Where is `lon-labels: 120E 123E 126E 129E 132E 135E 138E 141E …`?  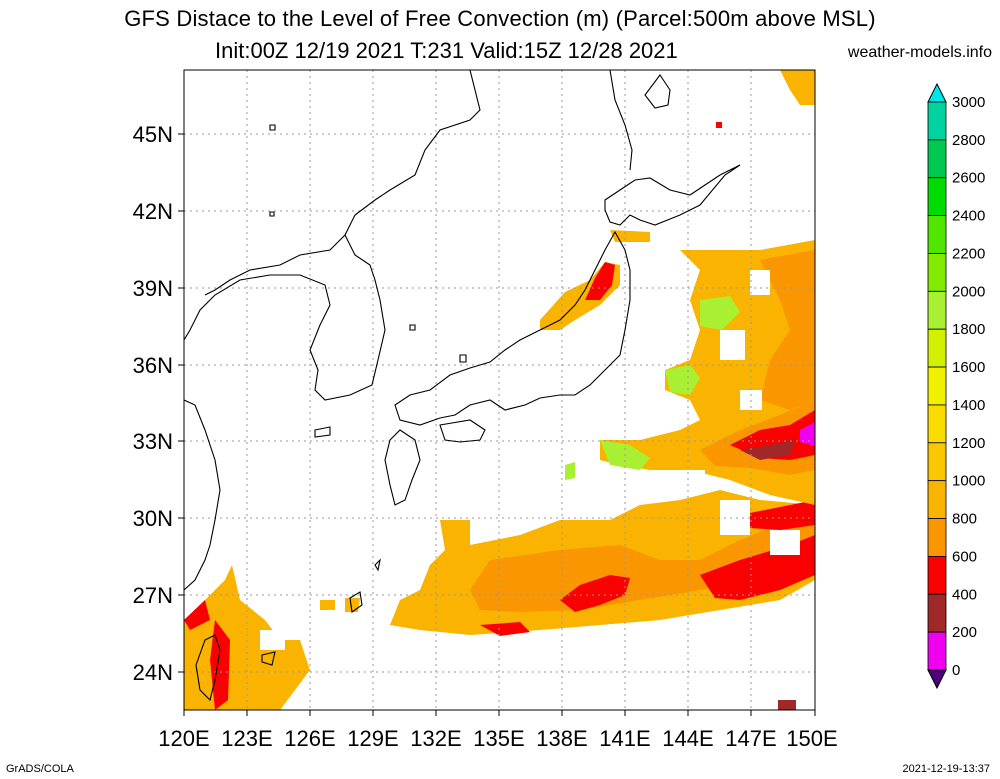
lon-labels: 120E 123E 126E 129E 132E 135E 138E 141E … is located at coordinates (497, 738).